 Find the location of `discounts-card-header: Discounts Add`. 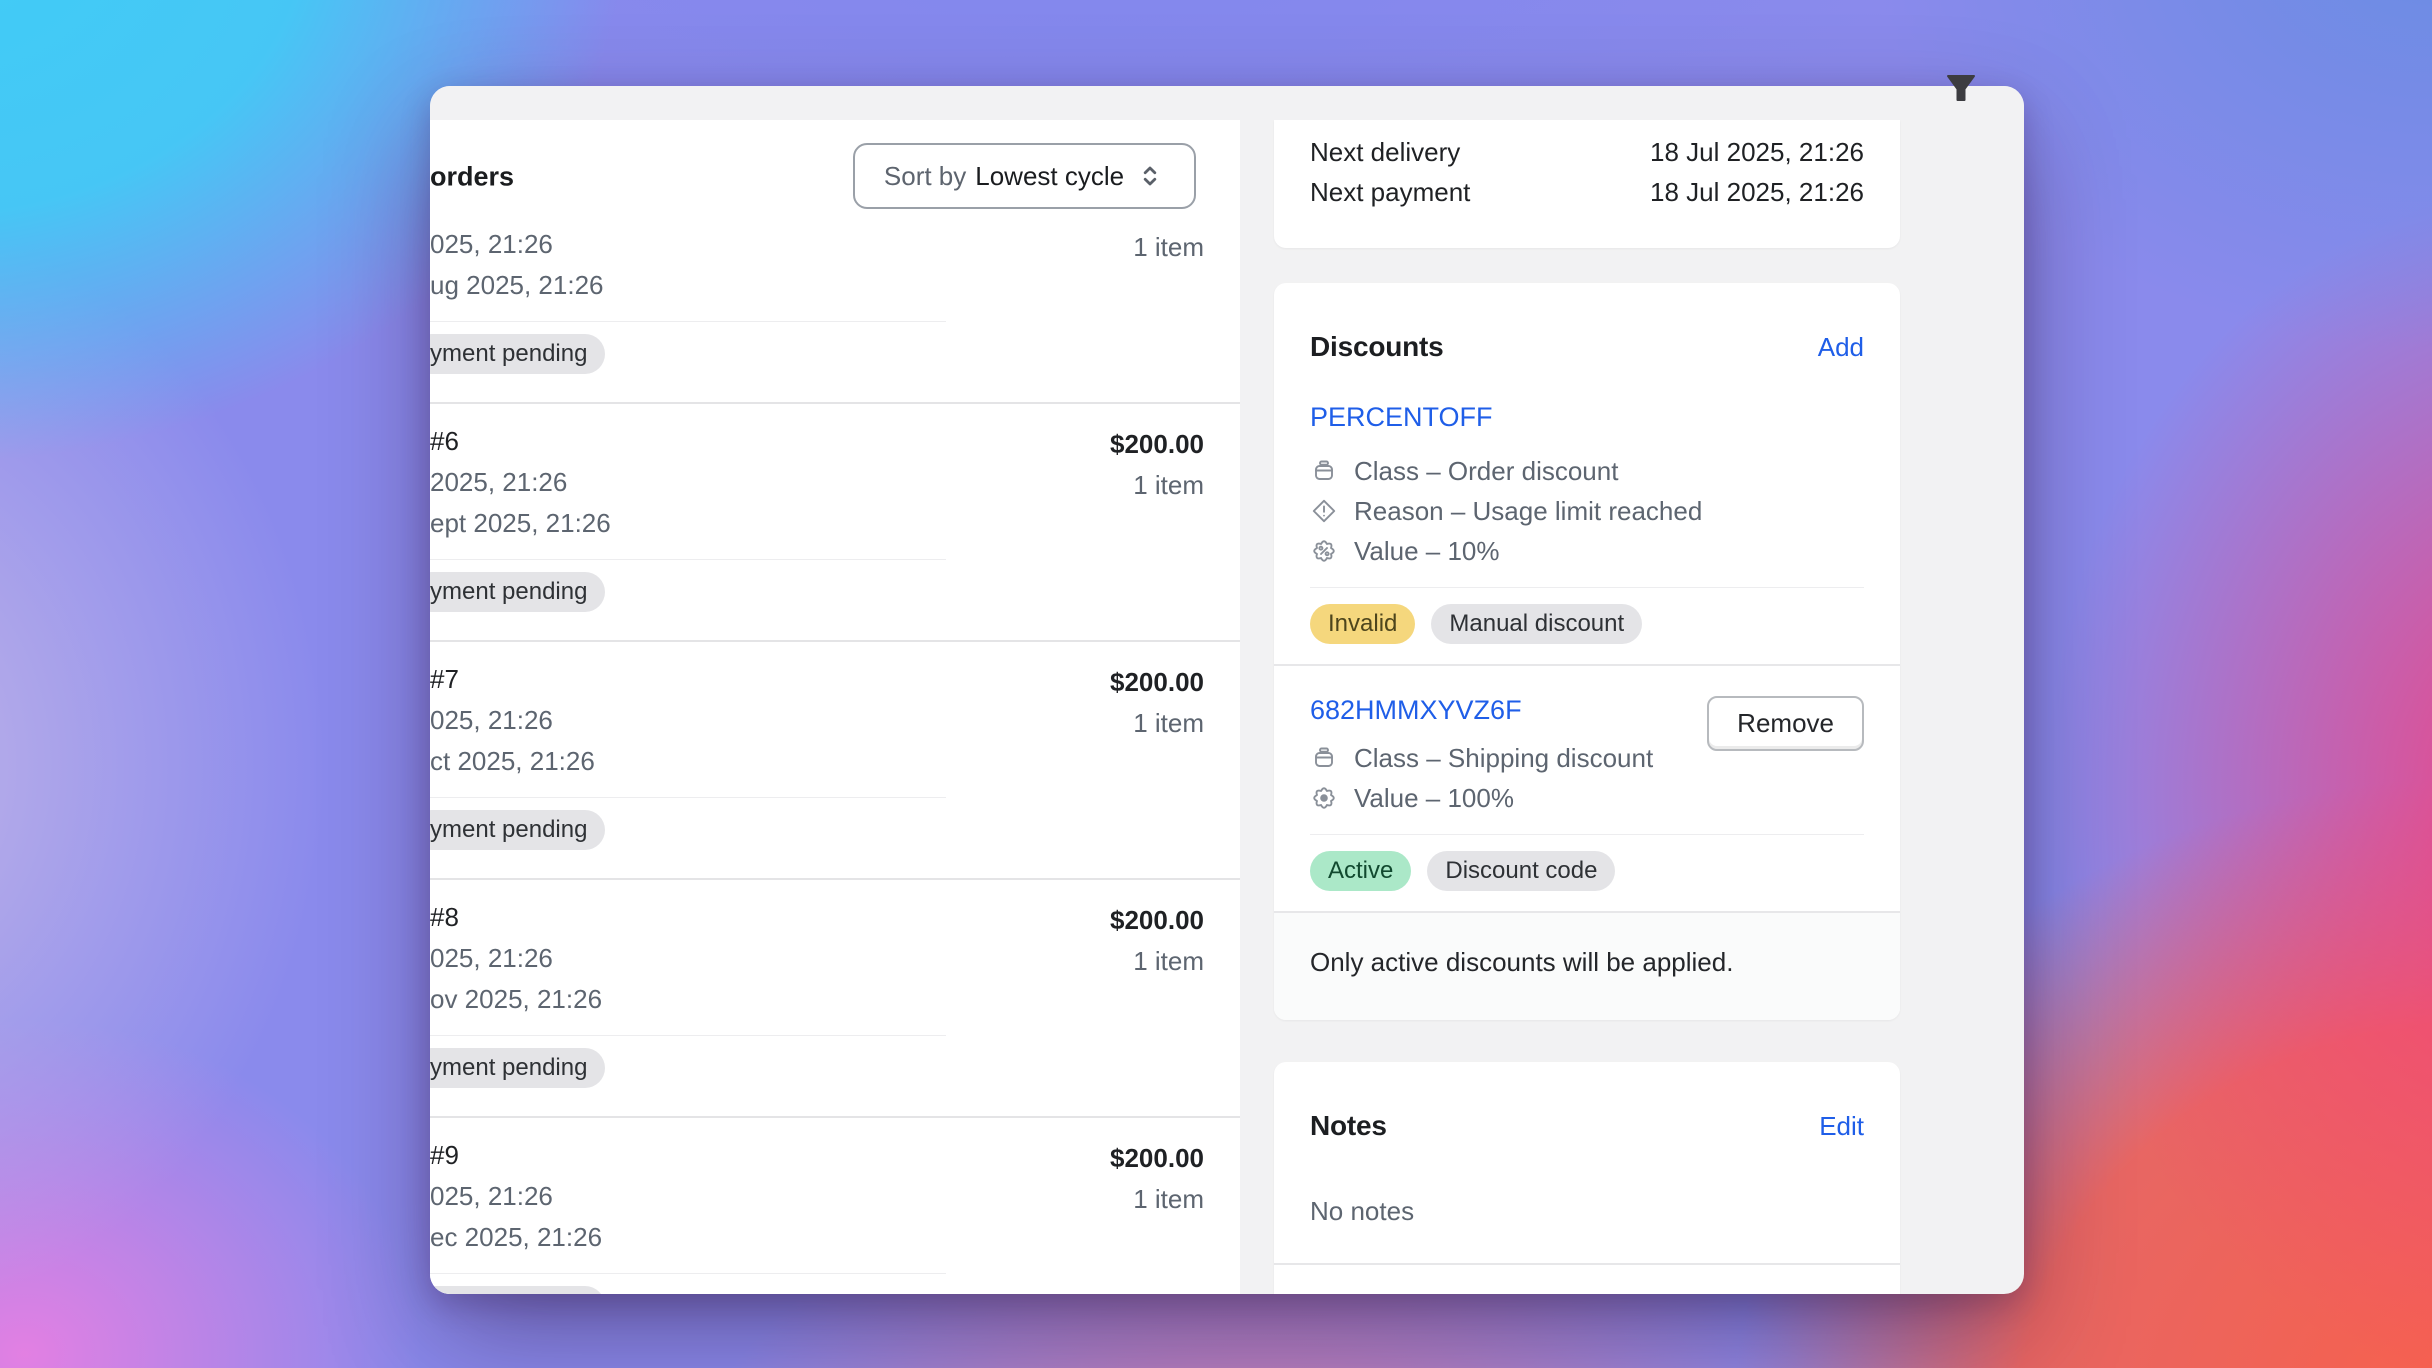

discounts-card-header: Discounts Add is located at coordinates (1587, 326).